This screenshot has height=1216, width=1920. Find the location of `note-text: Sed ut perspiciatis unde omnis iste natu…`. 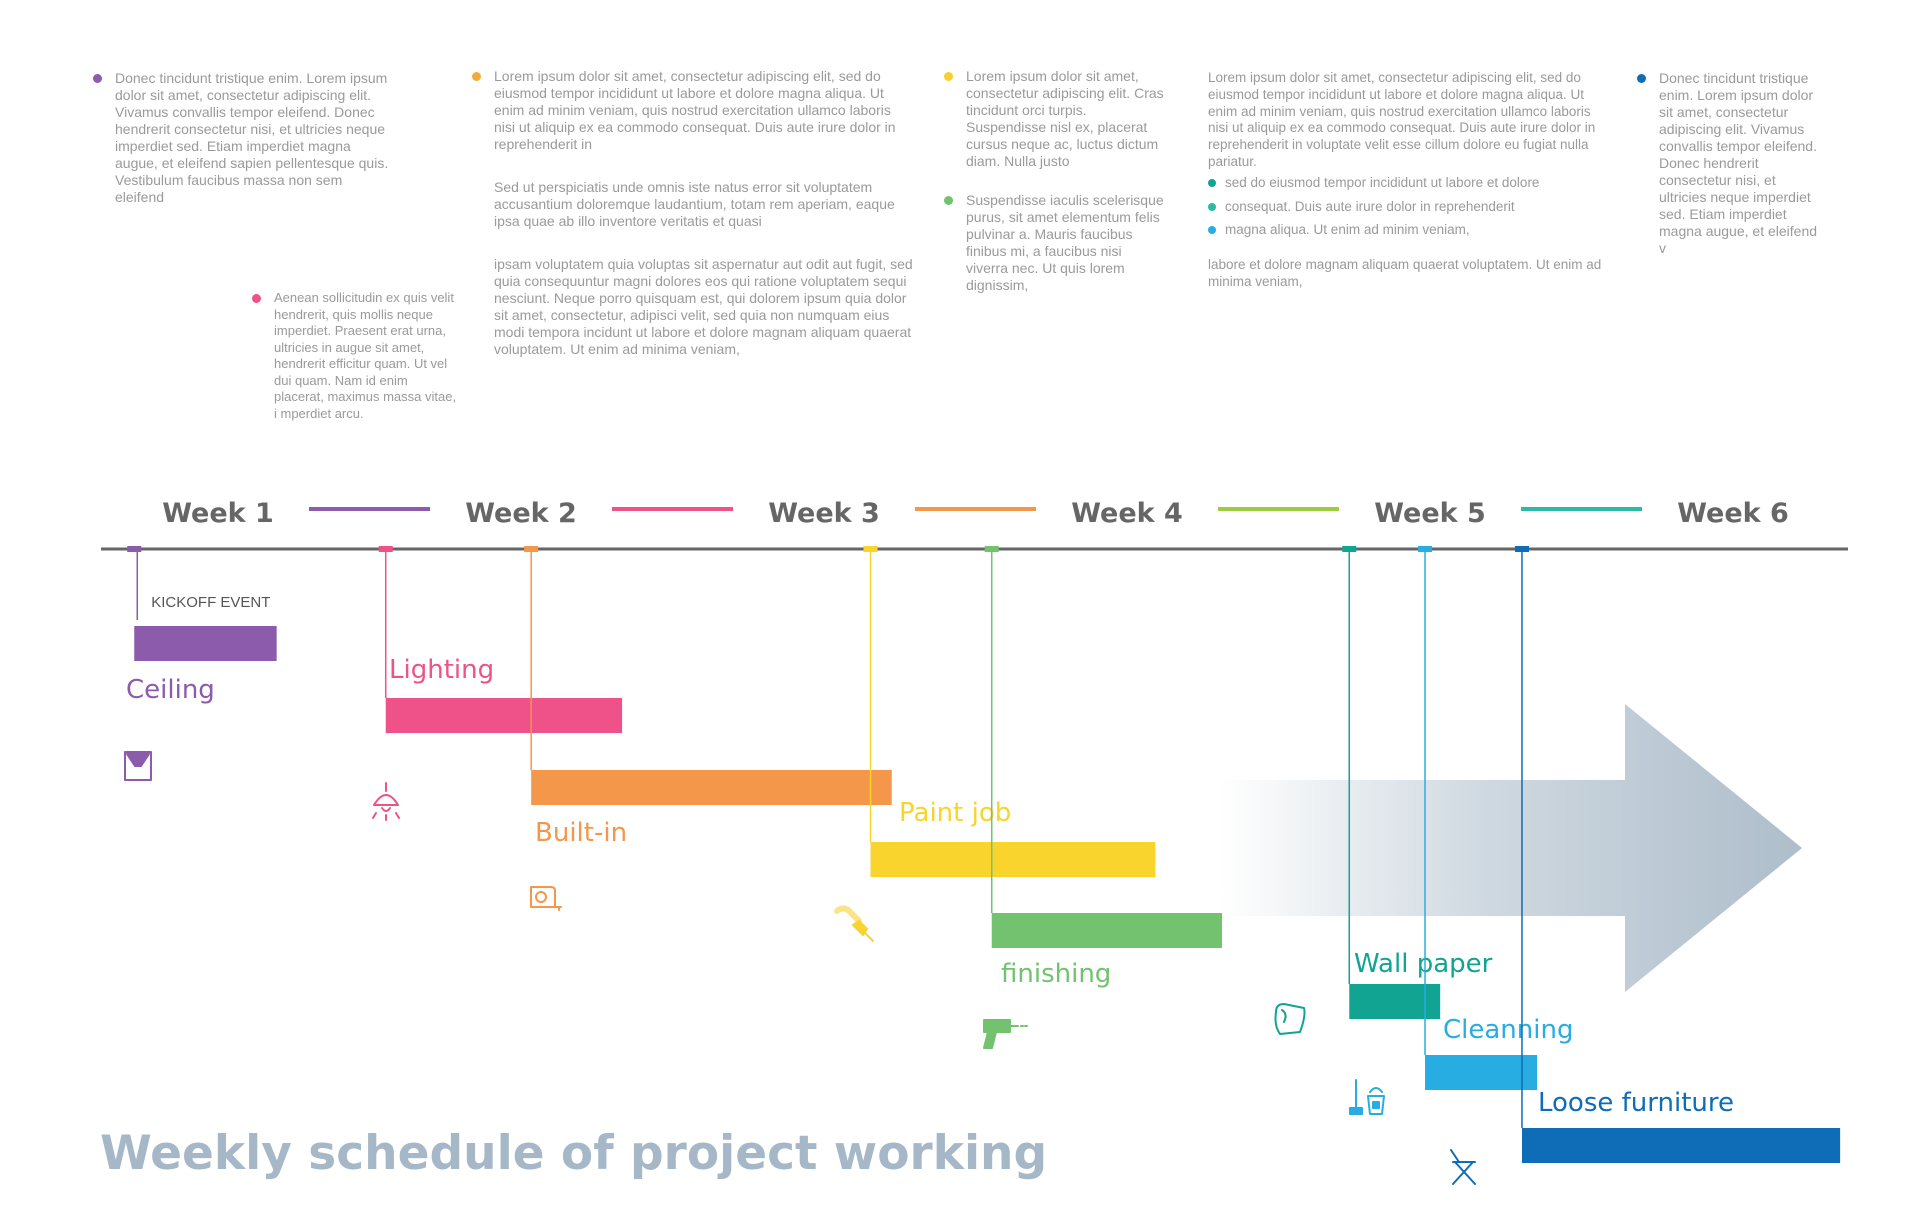

note-text: Sed ut perspiciatis unde omnis iste natu… is located at coordinates (694, 204).